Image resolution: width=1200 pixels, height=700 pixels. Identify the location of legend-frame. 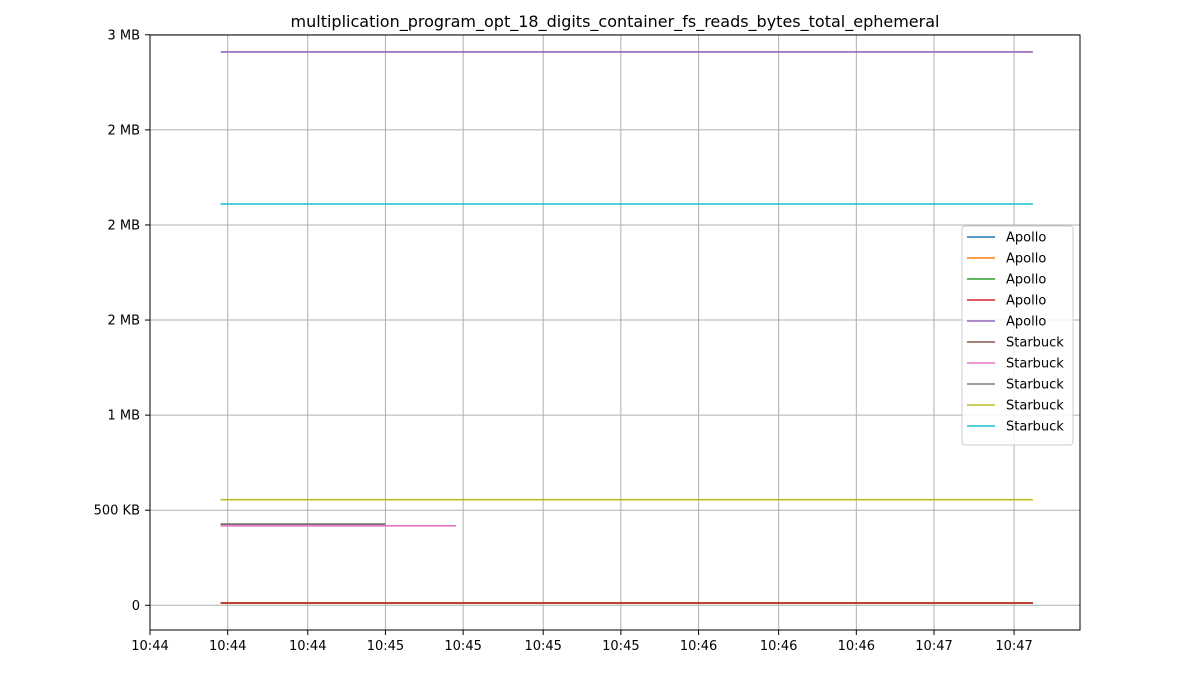
(1017, 335).